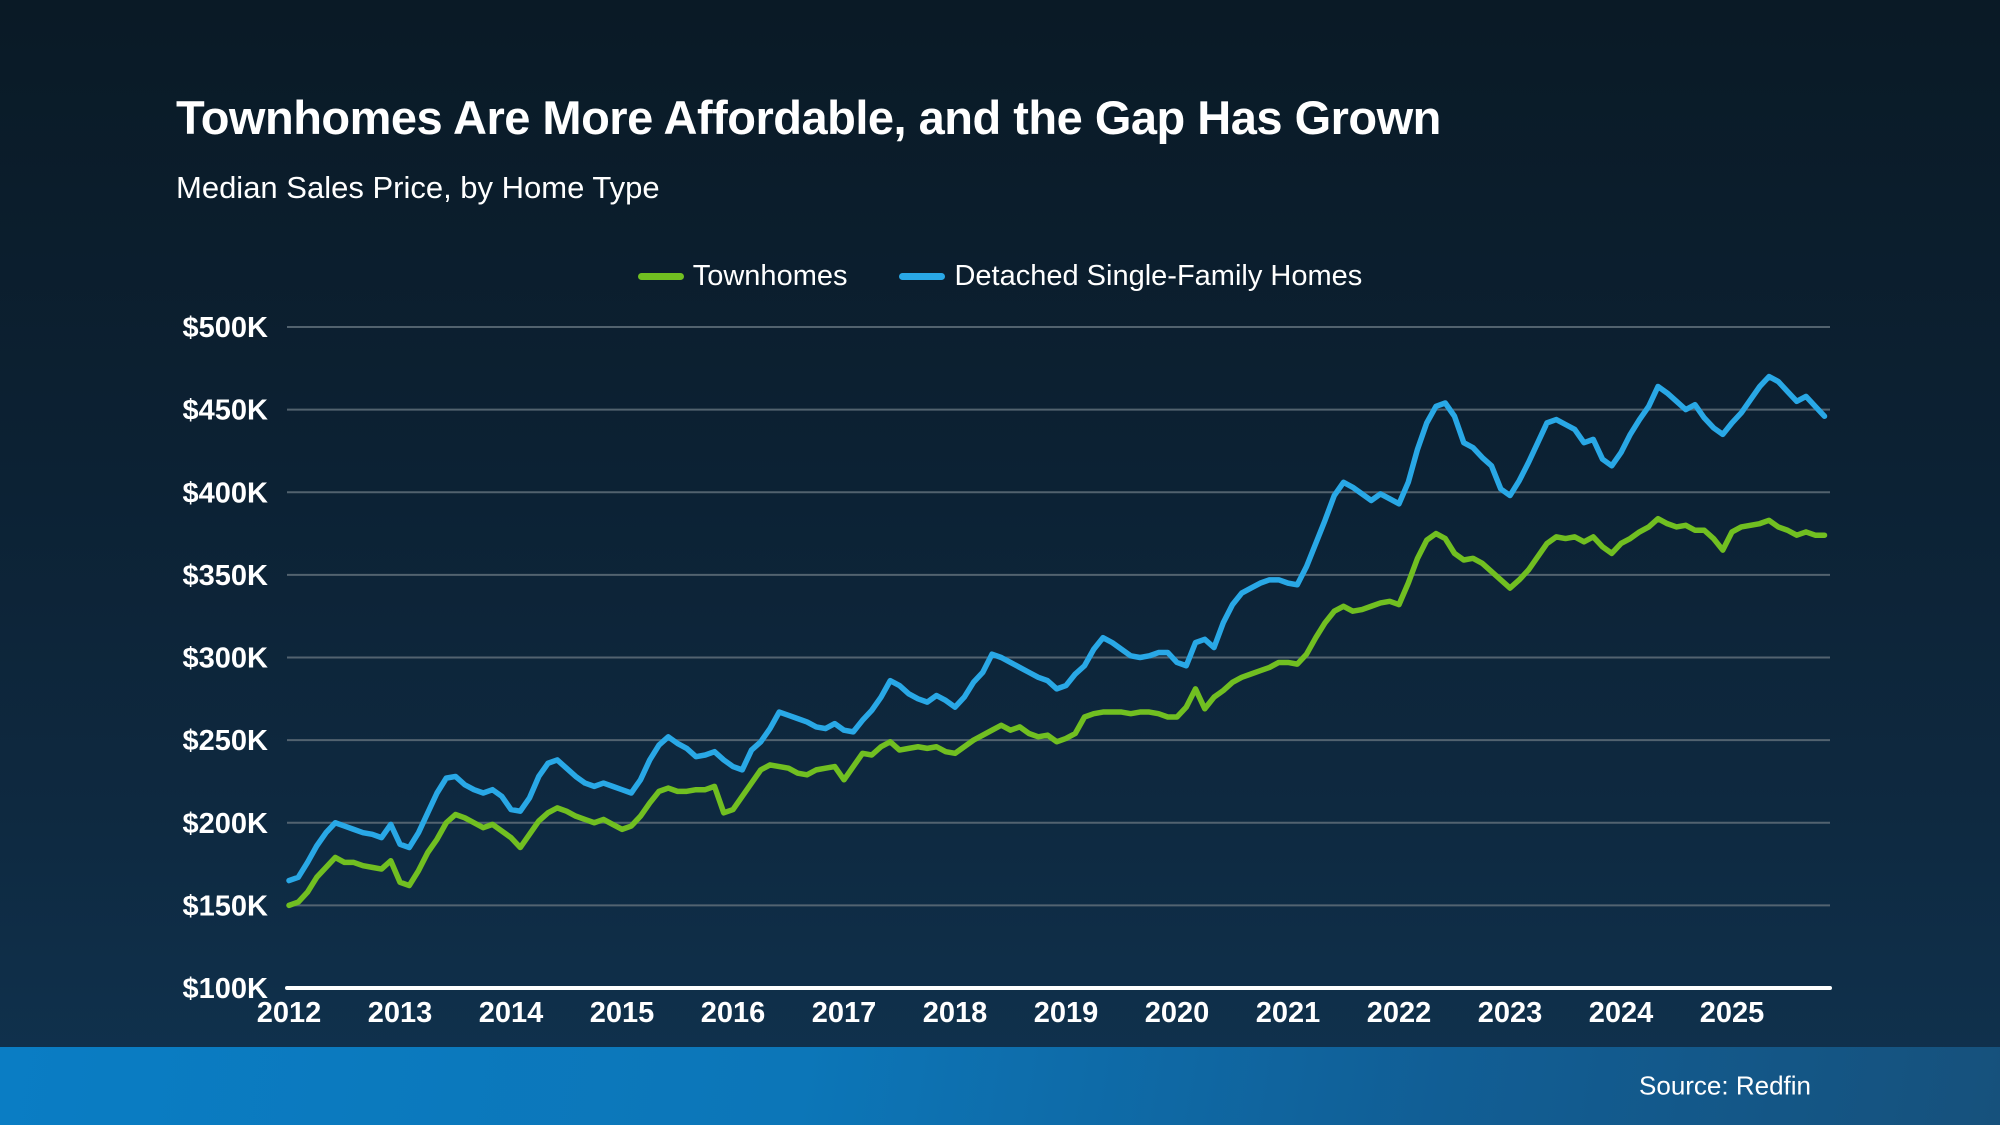 Image resolution: width=2000 pixels, height=1125 pixels. I want to click on legend-item-townhomes: Townhomes, so click(742, 276).